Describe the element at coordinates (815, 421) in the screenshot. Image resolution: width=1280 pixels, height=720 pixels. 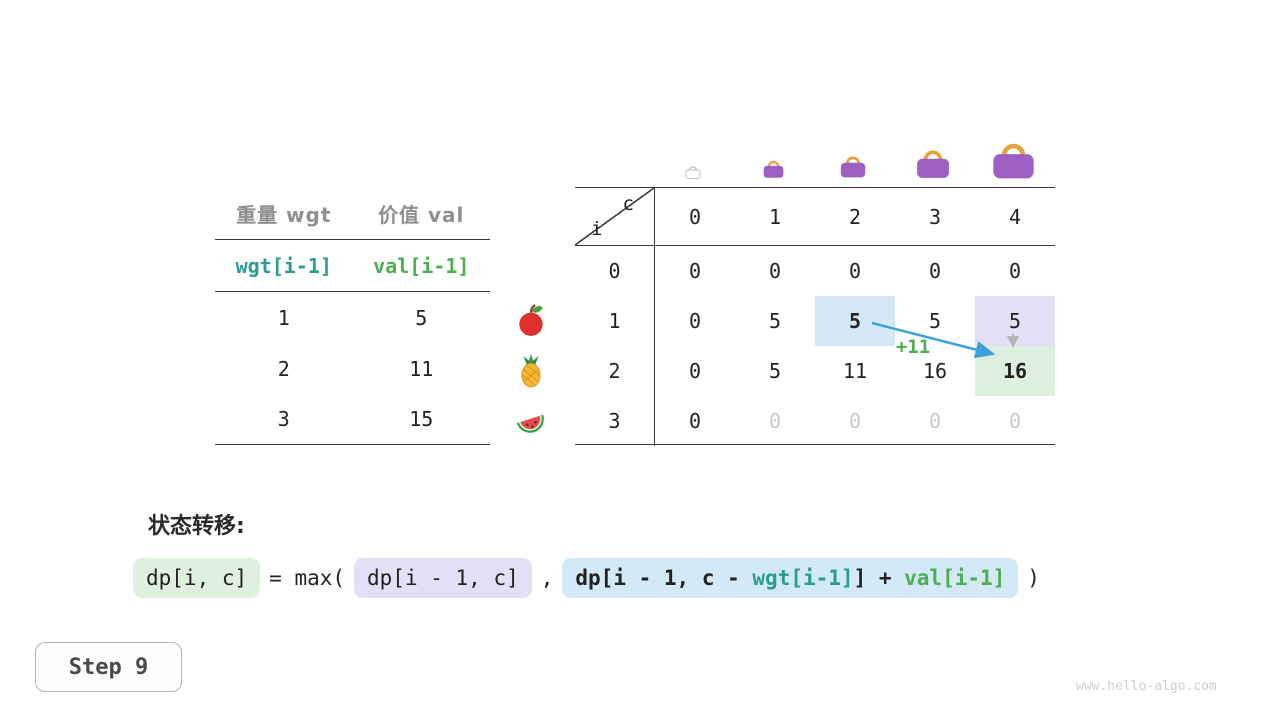
I see `dp-row: 3 0 0 0 0 0` at that location.